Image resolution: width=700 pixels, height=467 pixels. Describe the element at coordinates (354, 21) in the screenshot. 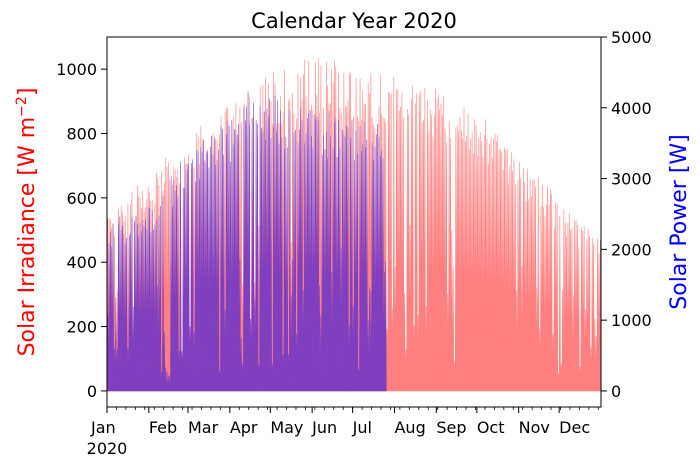

I see `chart-title: Calendar Year 2020` at that location.